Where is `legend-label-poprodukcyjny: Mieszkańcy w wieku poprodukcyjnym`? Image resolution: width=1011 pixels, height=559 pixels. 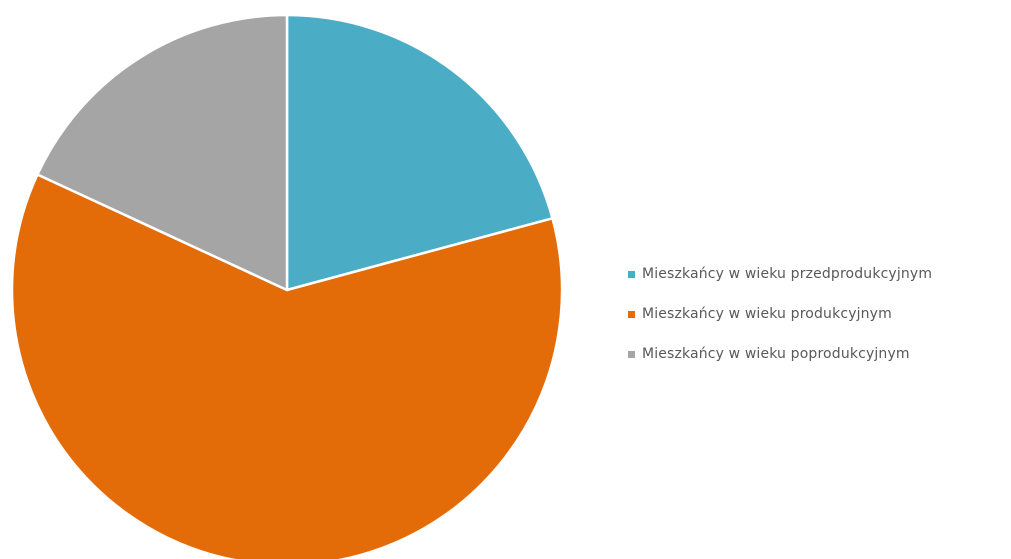 legend-label-poprodukcyjny: Mieszkańcy w wieku poprodukcyjnym is located at coordinates (776, 354).